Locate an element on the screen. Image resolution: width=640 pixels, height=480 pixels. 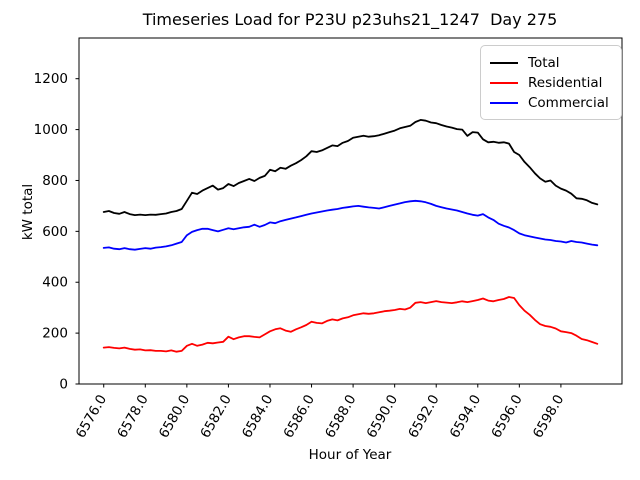
y-tick-label: 400 is located at coordinates (55, 283).